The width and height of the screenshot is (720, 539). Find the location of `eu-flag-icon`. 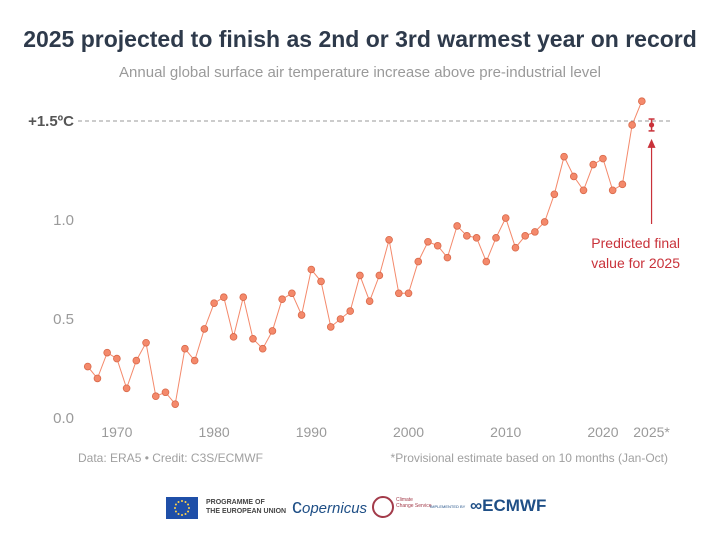

eu-flag-icon is located at coordinates (182, 508).